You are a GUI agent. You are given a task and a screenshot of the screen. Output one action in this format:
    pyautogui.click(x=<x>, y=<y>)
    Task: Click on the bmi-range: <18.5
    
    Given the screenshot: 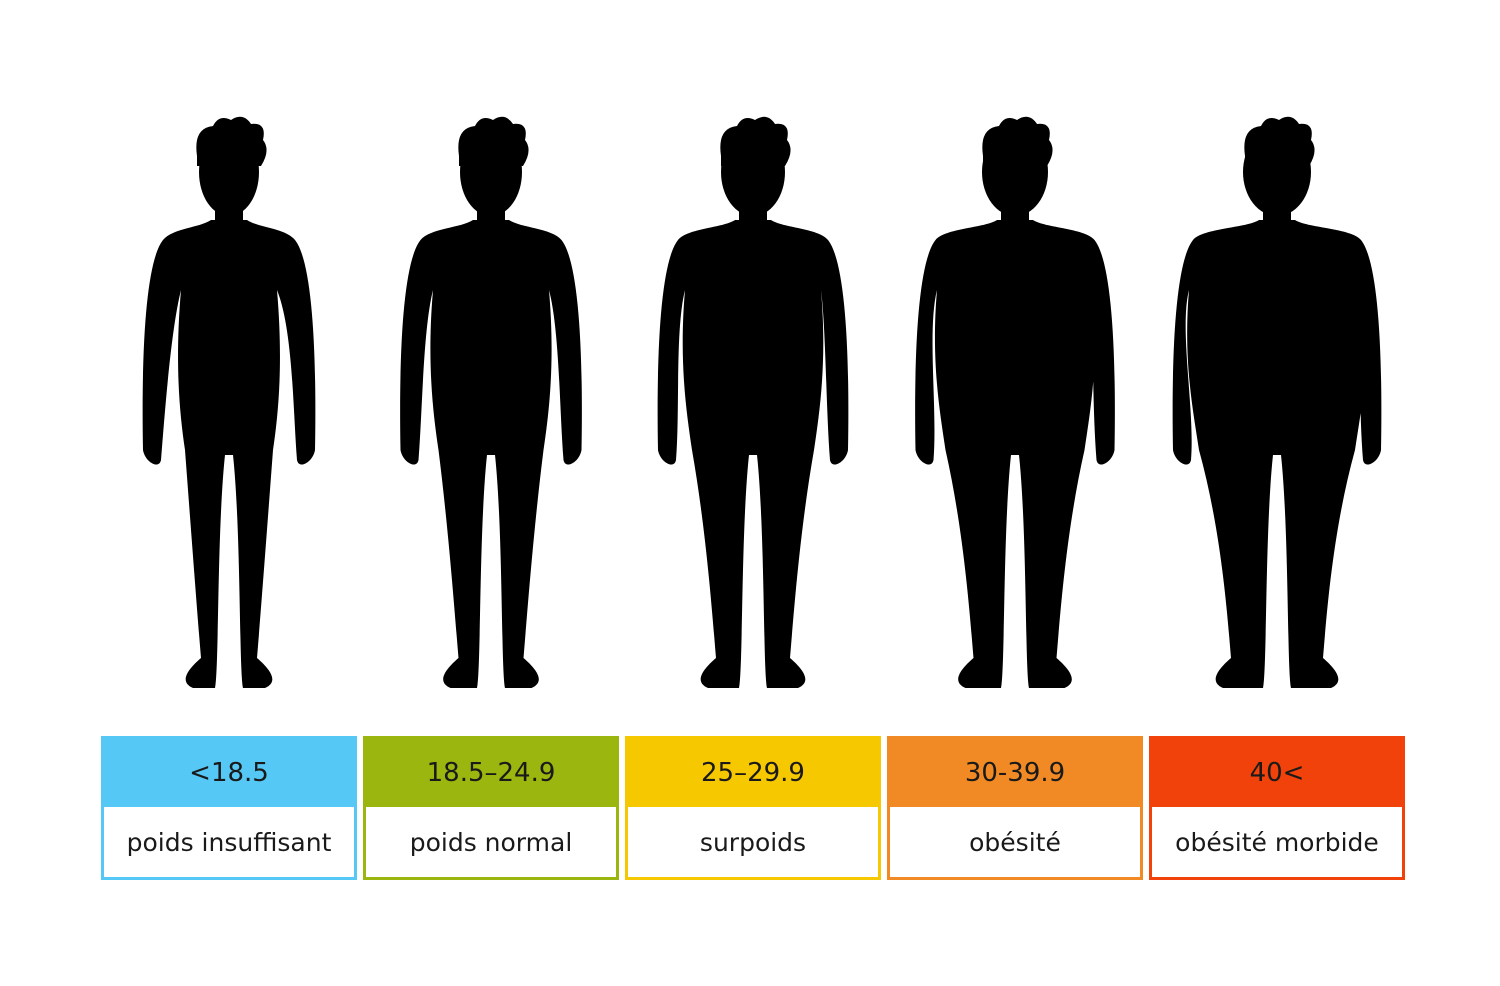 What is the action you would take?
    pyautogui.click(x=229, y=773)
    